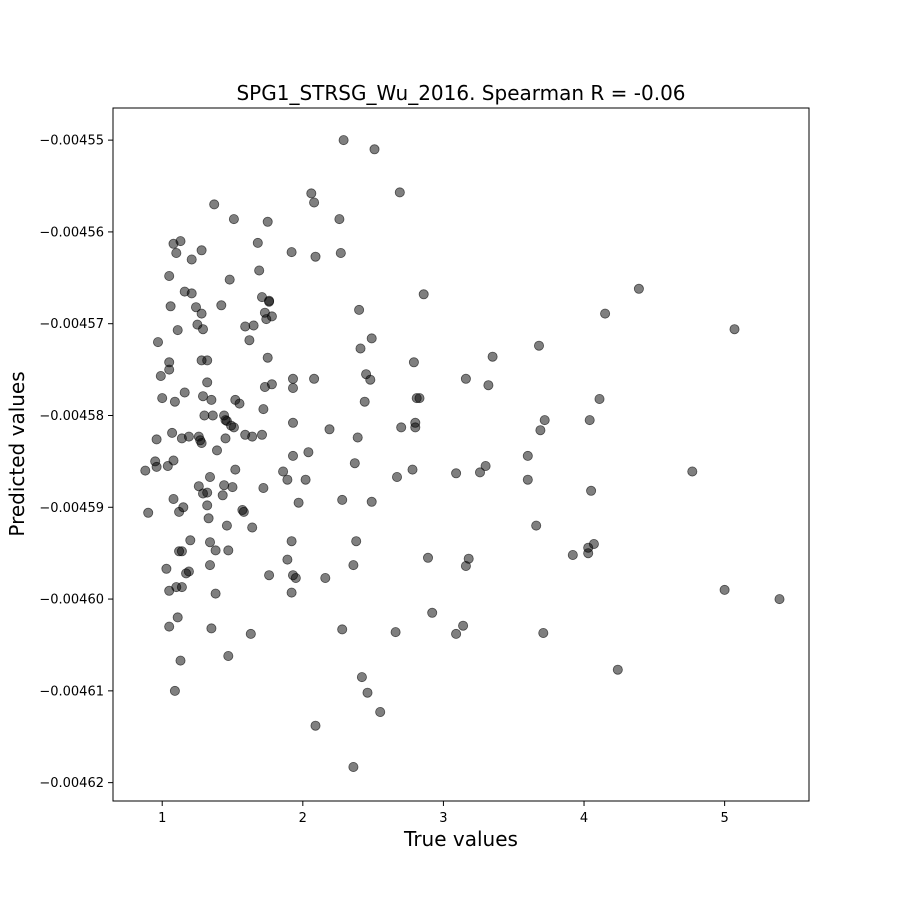 This screenshot has height=900, width=900. What do you see at coordinates (162, 818) in the screenshot?
I see `x-tick-label: 1` at bounding box center [162, 818].